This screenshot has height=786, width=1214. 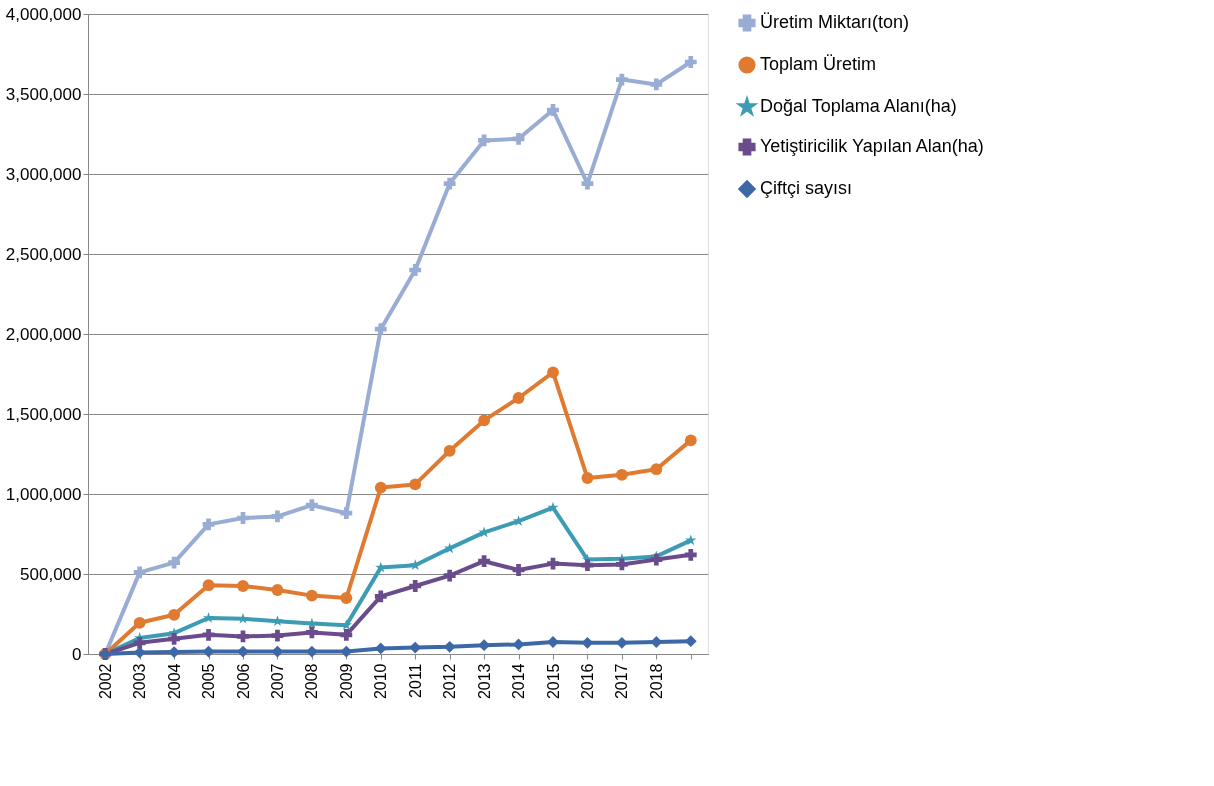 What do you see at coordinates (43, 414) in the screenshot?
I see `y-tick-label: 1,500,000` at bounding box center [43, 414].